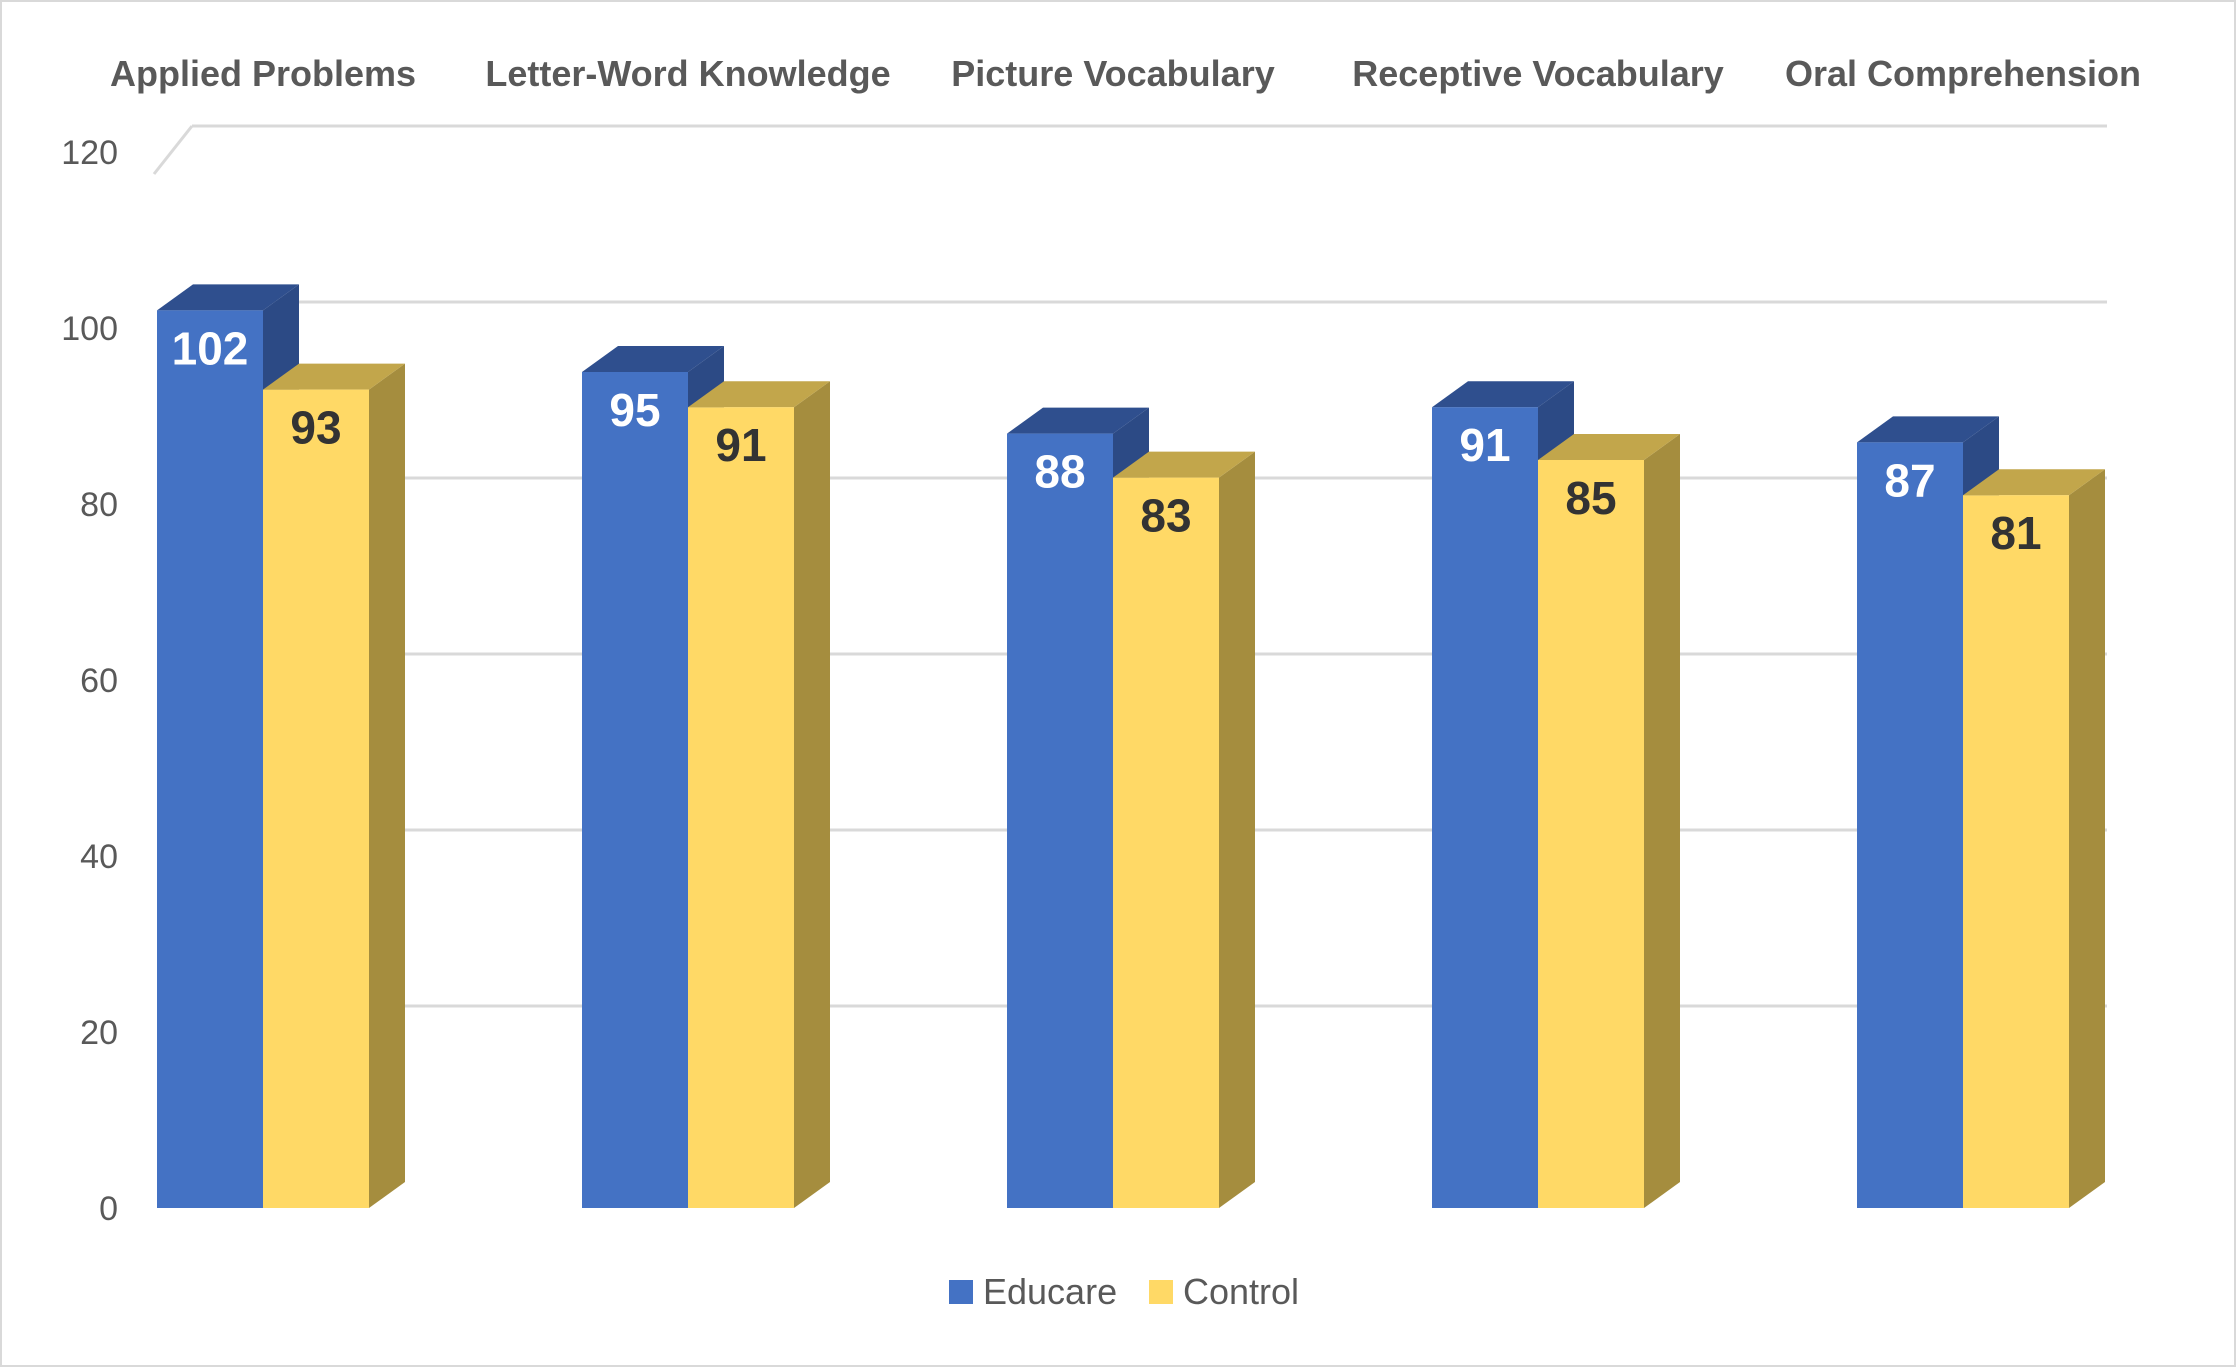 The width and height of the screenshot is (2240, 1371). Describe the element at coordinates (1963, 73) in the screenshot. I see `category-label: Oral Comprehension` at that location.